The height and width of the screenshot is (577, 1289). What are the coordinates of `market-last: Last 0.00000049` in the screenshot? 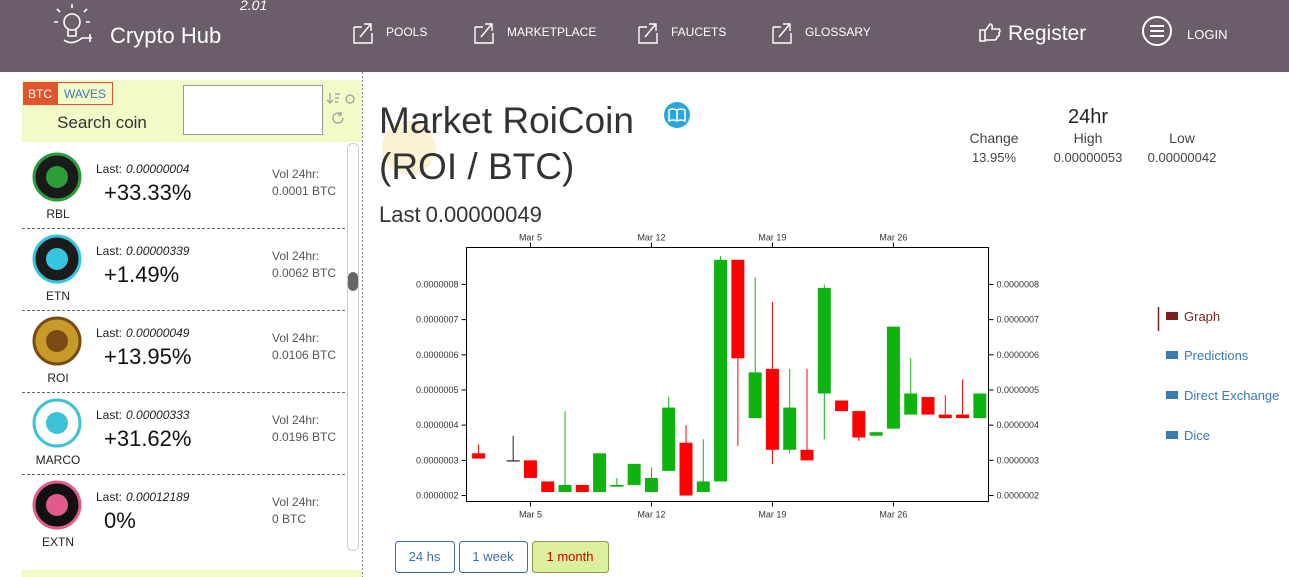 It's located at (460, 214).